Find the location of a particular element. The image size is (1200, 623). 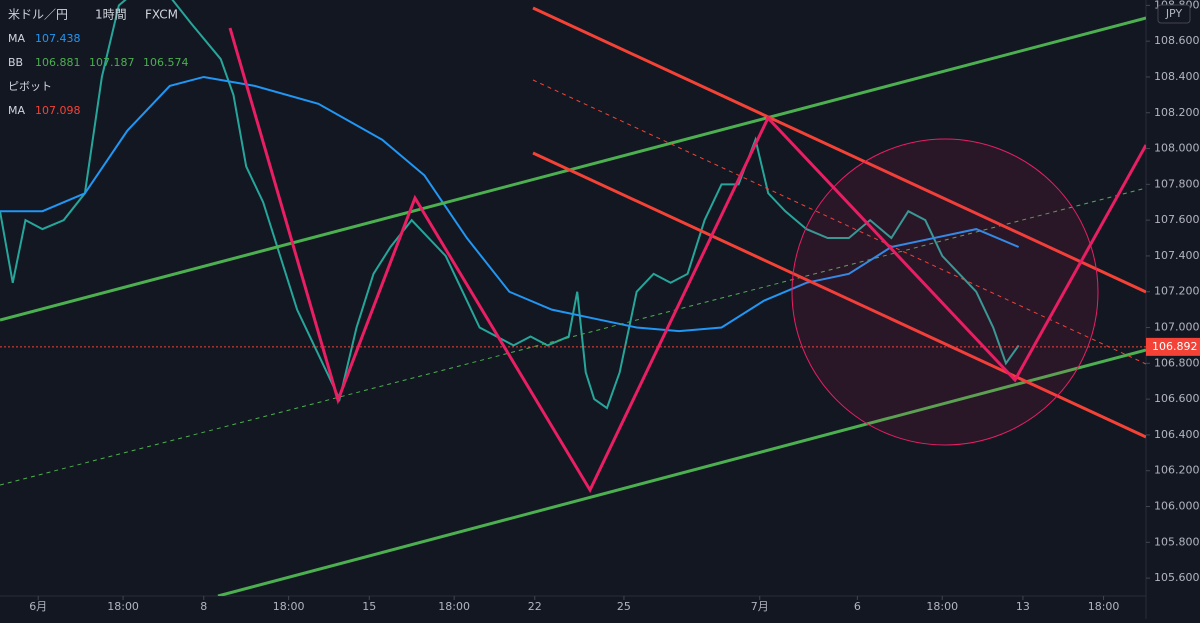

symbol: 米ドル／円 is located at coordinates (38, 15).